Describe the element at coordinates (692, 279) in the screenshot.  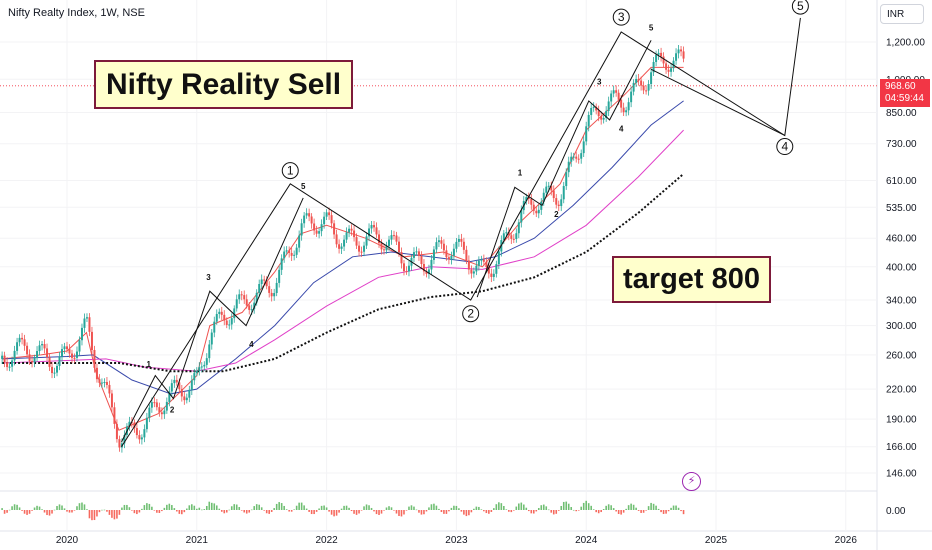
I see `target-annotation: target 800` at that location.